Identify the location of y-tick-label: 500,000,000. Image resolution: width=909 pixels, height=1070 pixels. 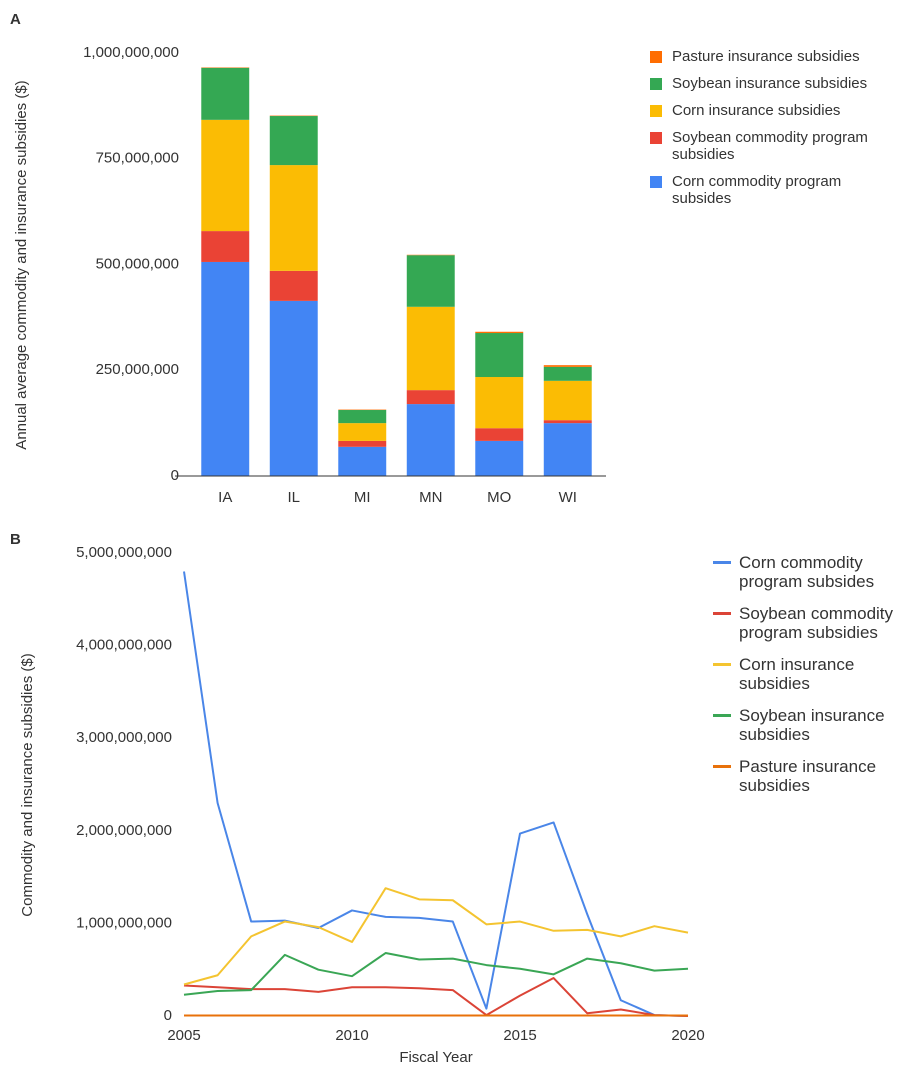
(137, 263).